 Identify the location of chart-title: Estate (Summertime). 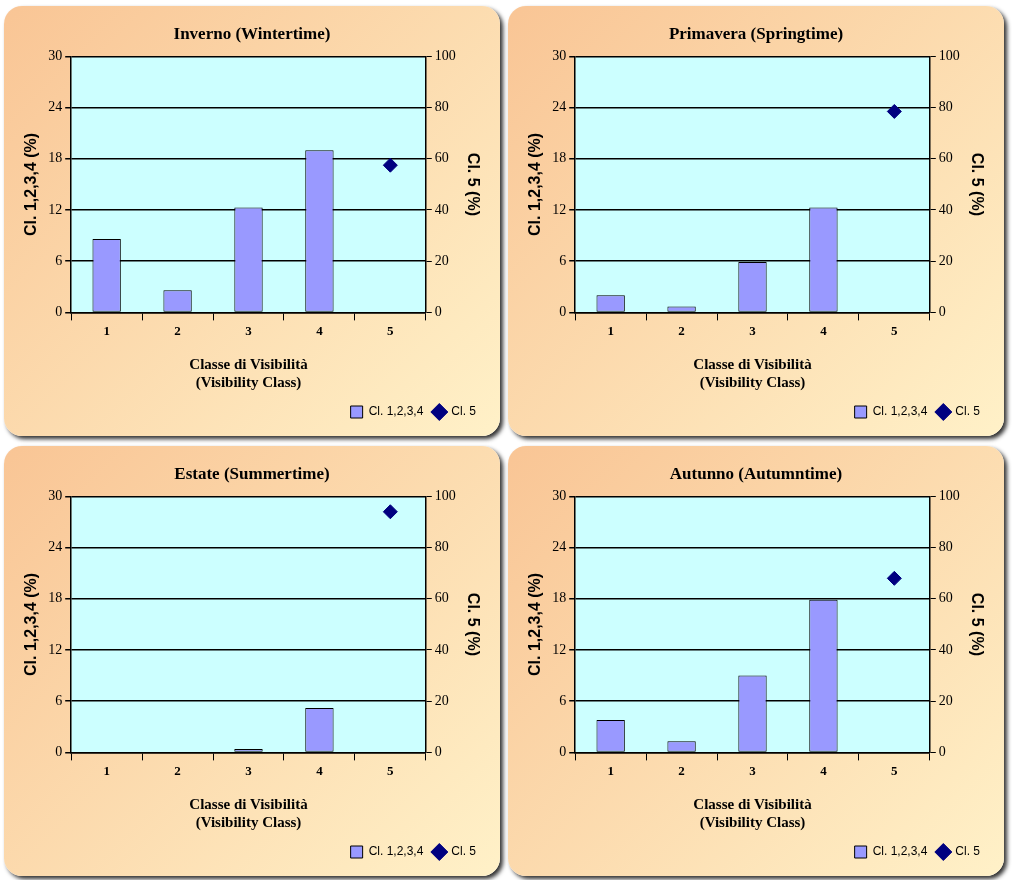
(252, 473).